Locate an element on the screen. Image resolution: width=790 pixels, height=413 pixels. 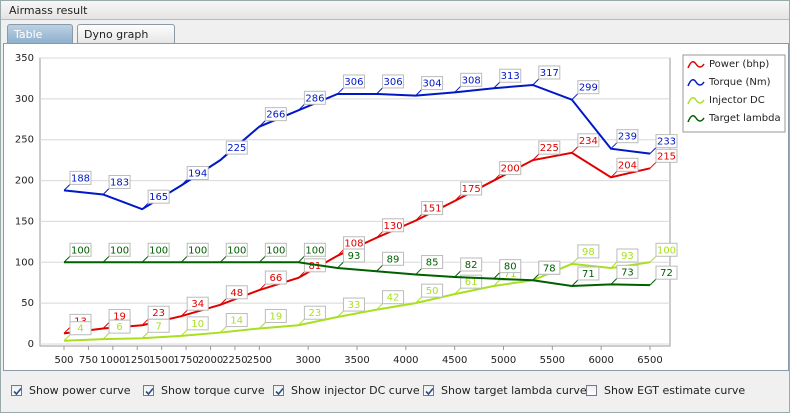
data-label: 73 is located at coordinates (627, 272).